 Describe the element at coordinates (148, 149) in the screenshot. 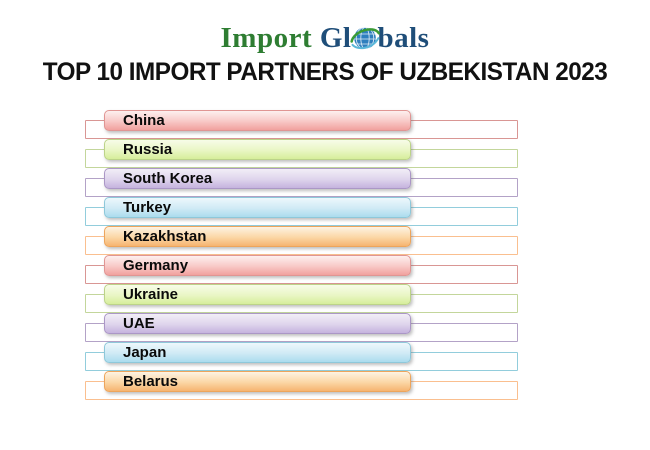

I see `bar-label: Russia` at that location.